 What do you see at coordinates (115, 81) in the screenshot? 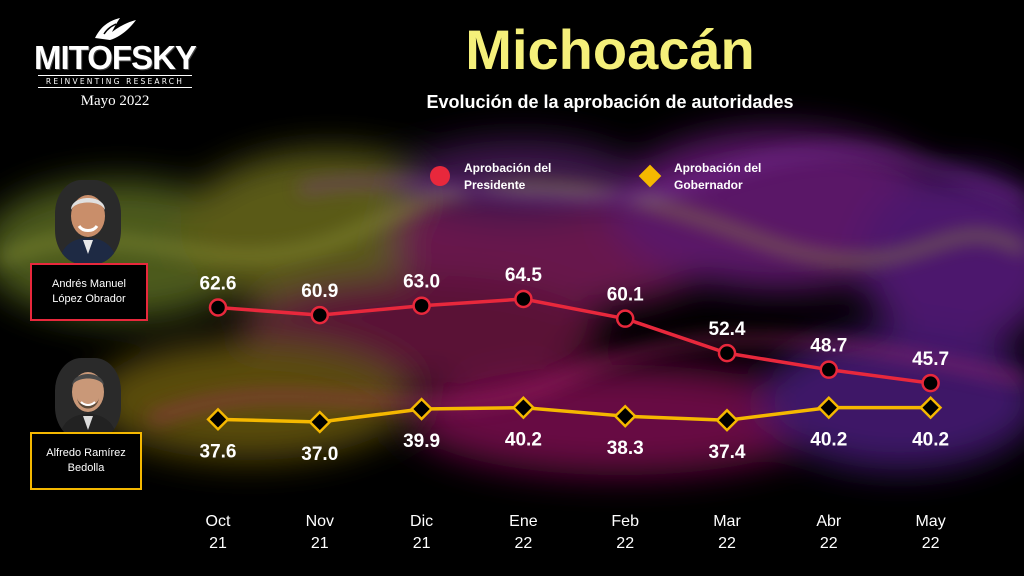
I see `brand-tagline: REINVENTING RESEARCH` at bounding box center [115, 81].